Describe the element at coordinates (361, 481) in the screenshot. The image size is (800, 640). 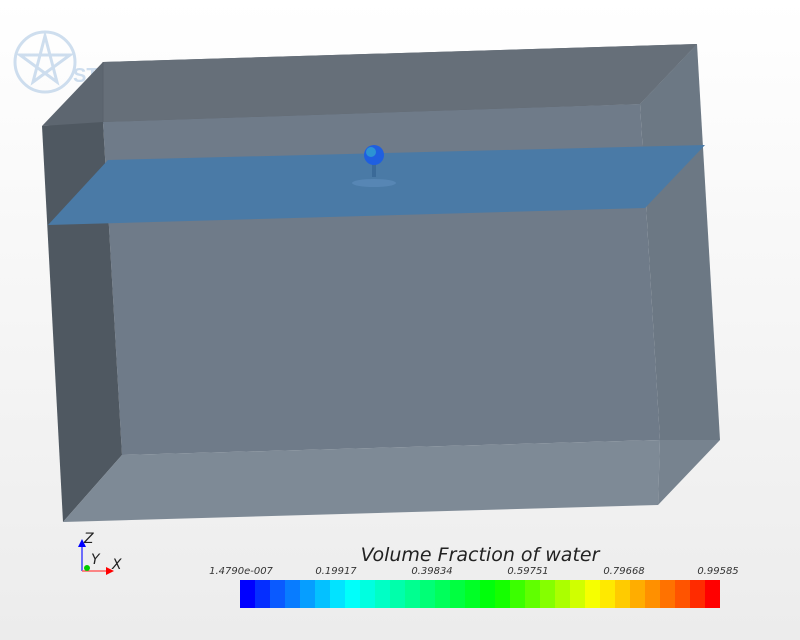
I see `box-bottom-face` at that location.